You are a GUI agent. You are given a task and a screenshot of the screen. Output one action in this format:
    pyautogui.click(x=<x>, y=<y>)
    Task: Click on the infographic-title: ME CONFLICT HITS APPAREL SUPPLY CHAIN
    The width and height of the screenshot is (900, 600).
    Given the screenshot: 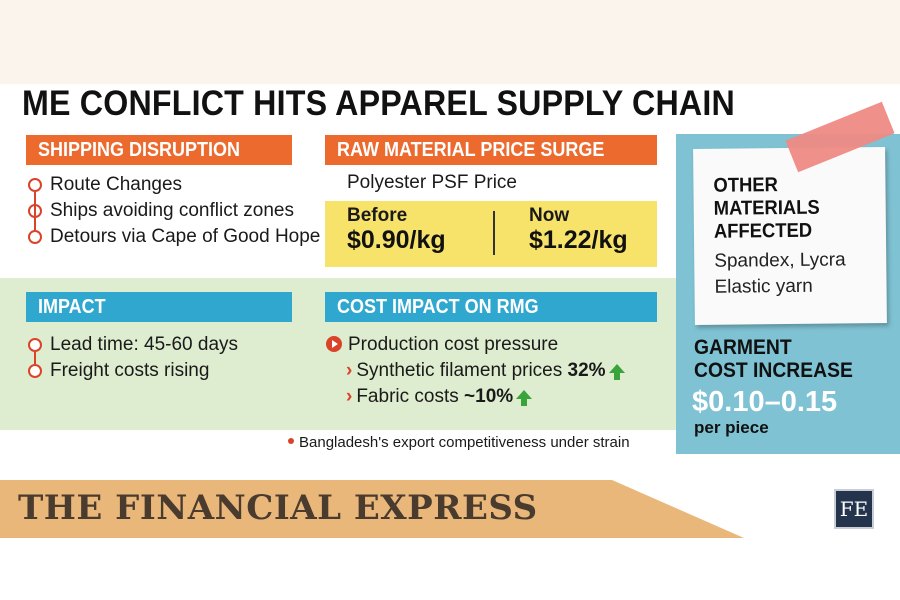 What is the action you would take?
    pyautogui.click(x=378, y=103)
    